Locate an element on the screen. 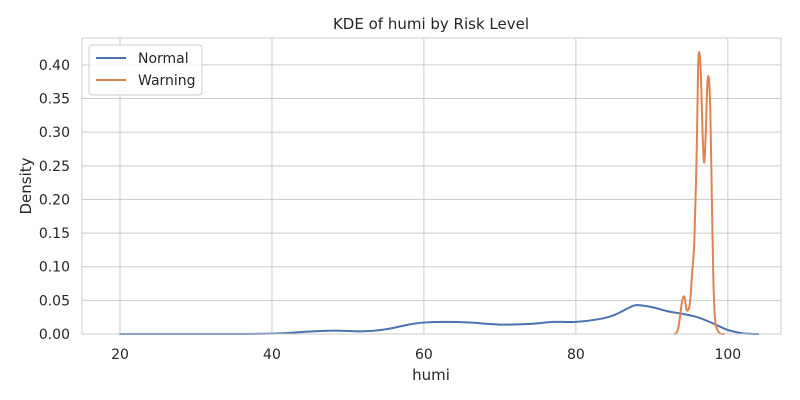 The width and height of the screenshot is (800, 400). y-tick-label: 0.05 is located at coordinates (54, 301).